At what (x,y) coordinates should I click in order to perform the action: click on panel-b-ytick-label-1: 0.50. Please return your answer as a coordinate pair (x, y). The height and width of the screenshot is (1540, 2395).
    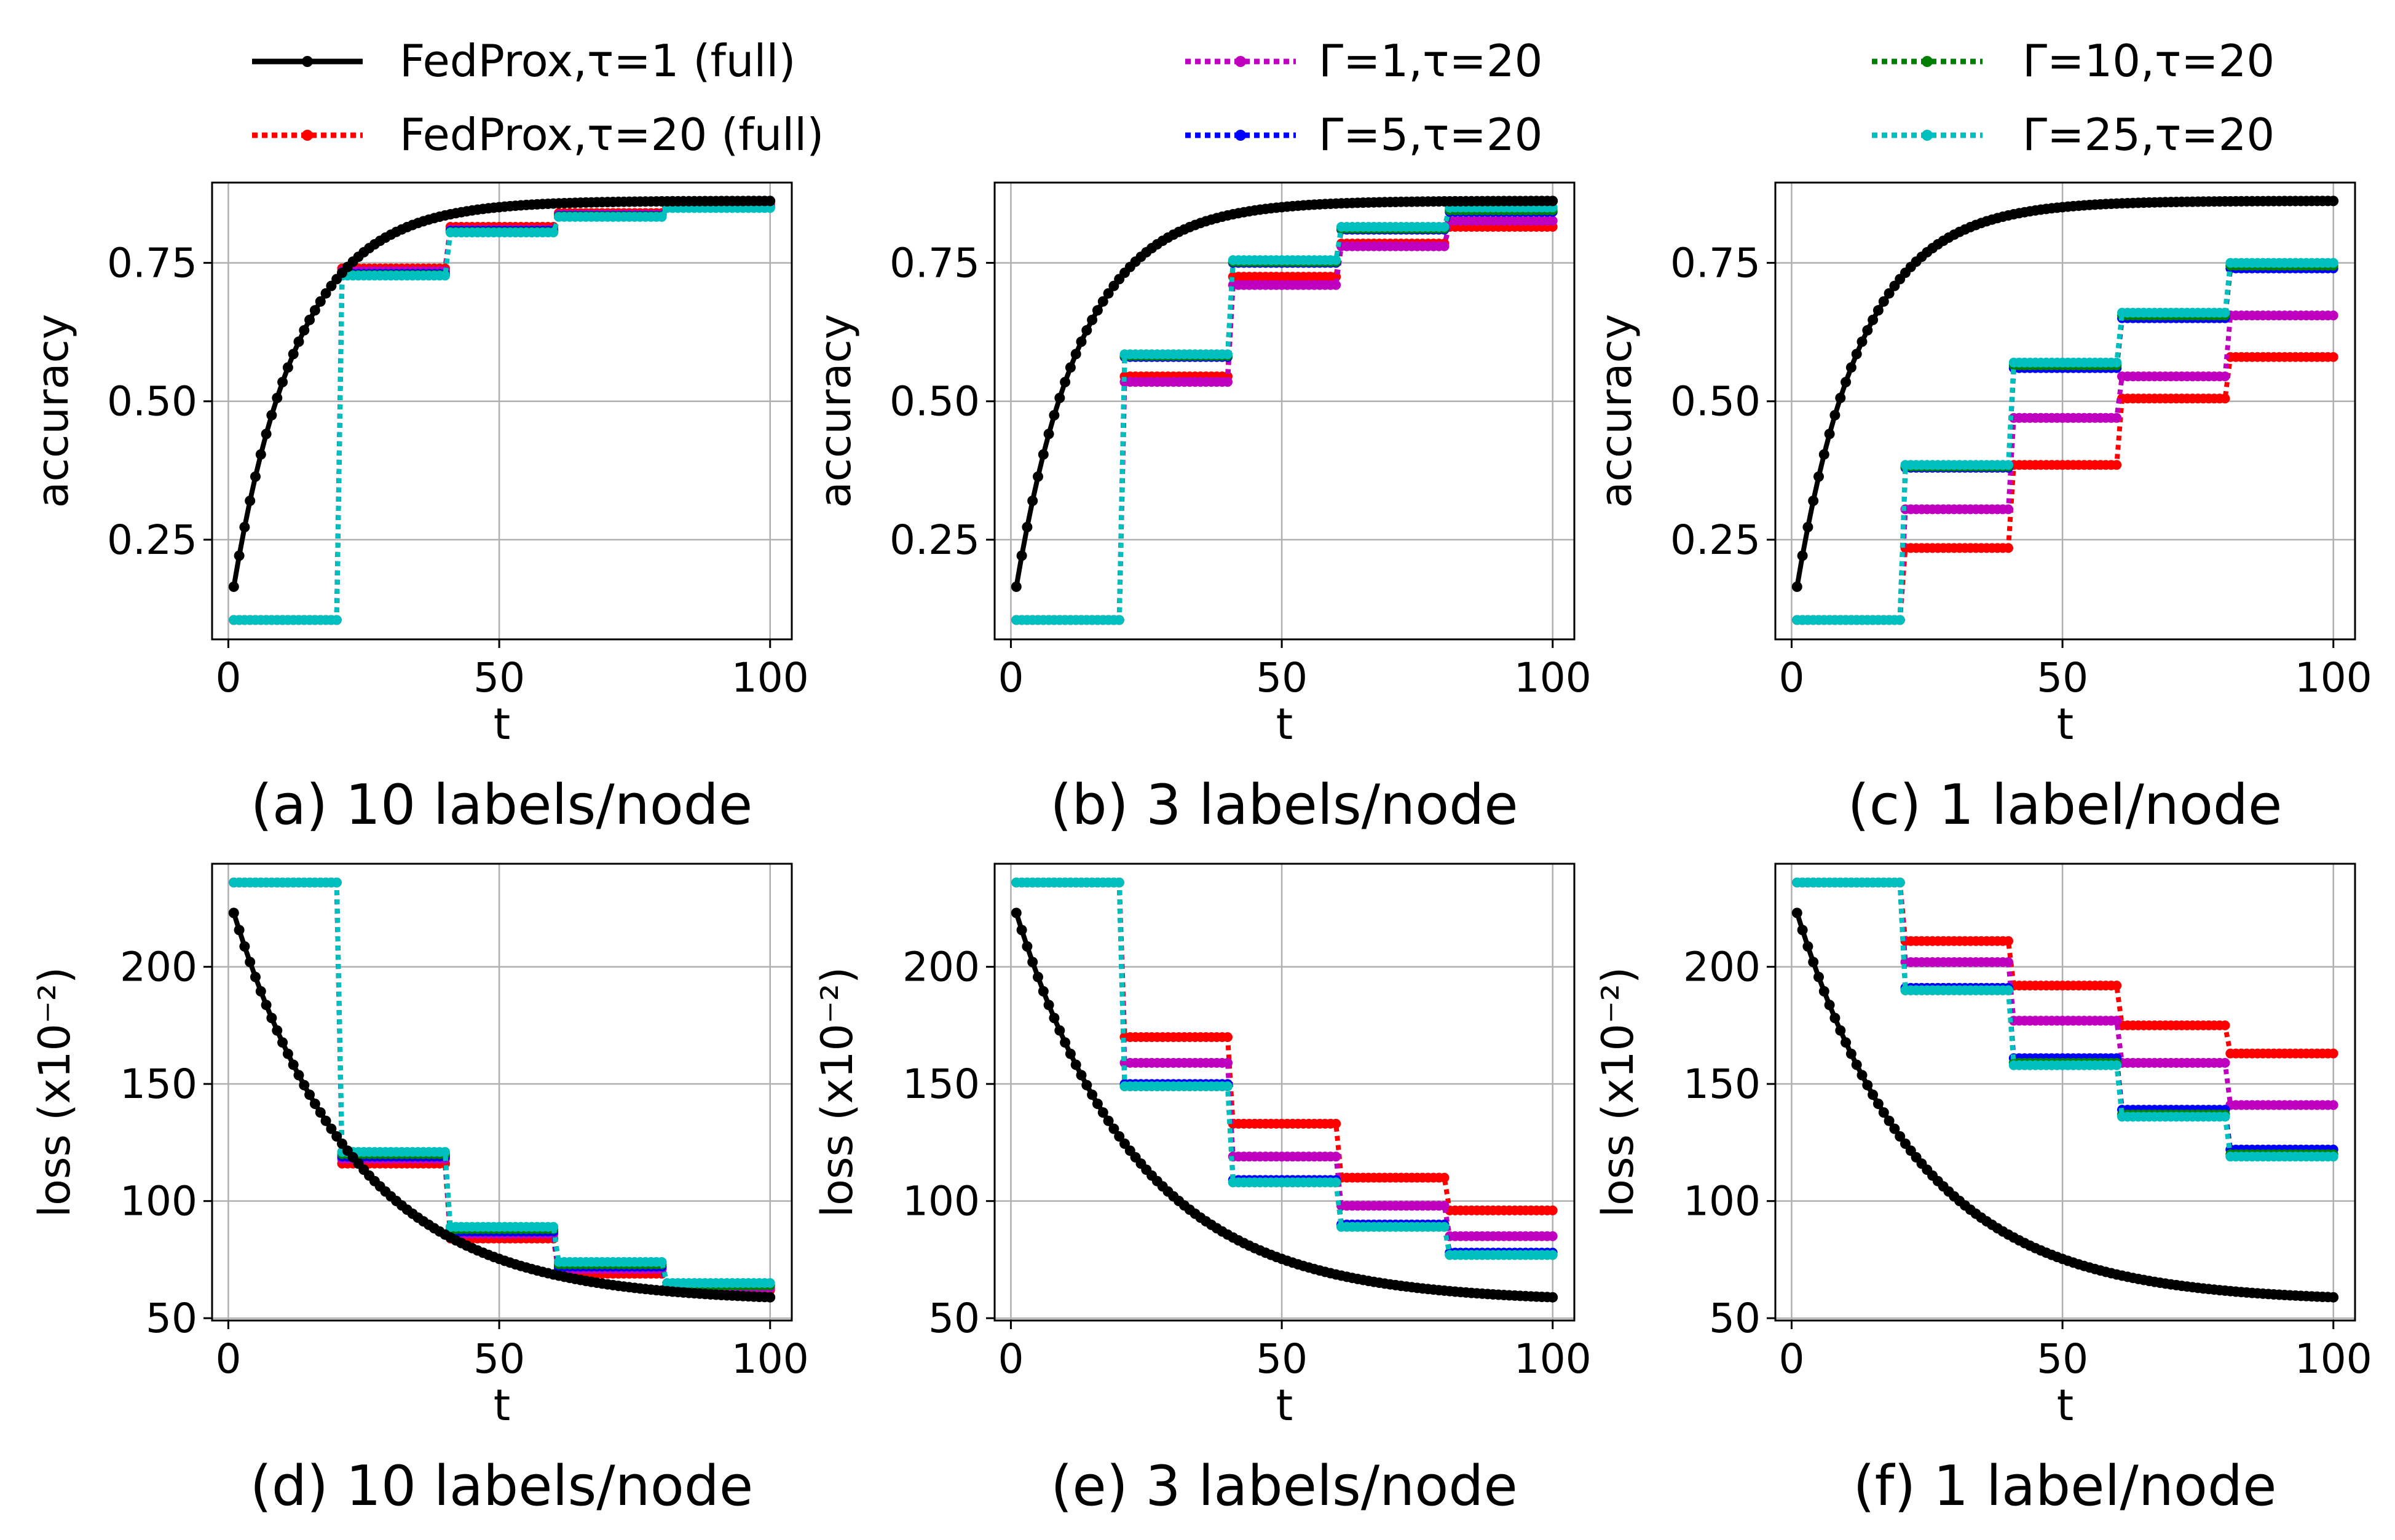
    Looking at the image, I should click on (935, 401).